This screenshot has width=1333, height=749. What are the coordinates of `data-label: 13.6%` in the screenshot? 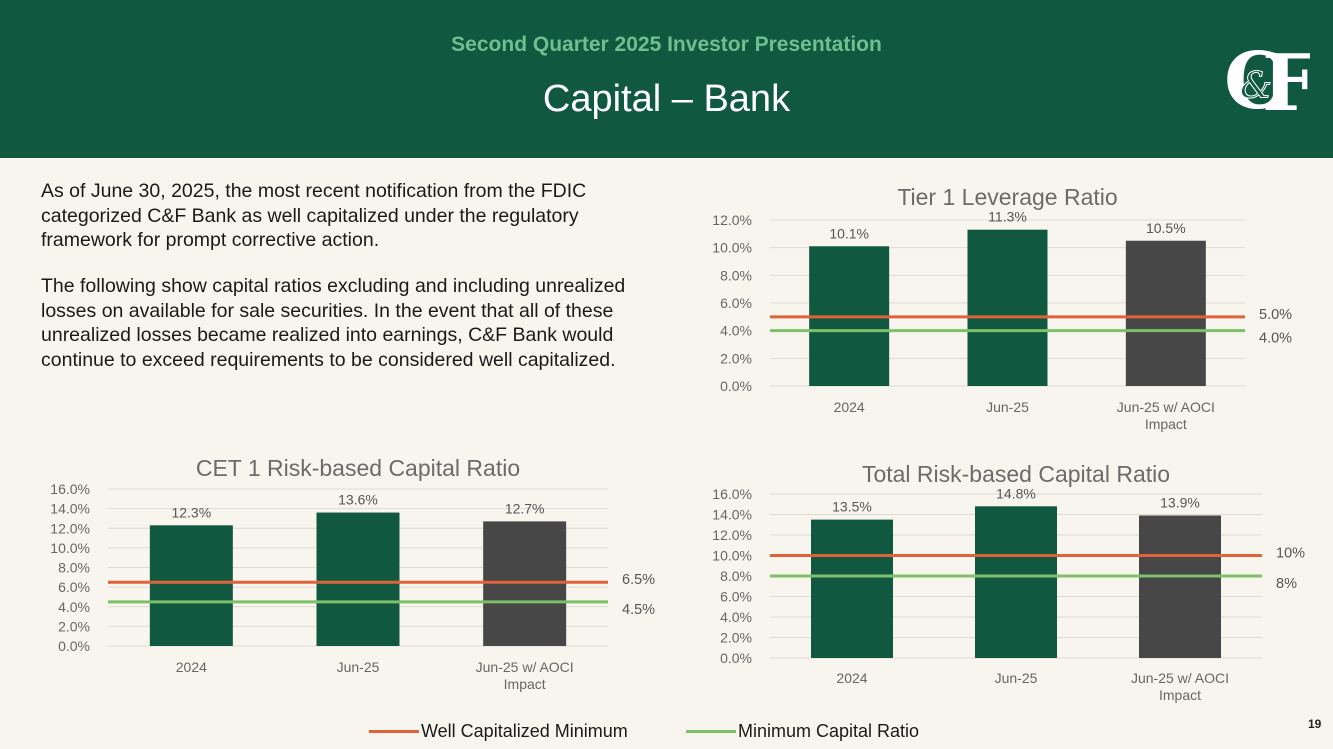 It's located at (358, 500).